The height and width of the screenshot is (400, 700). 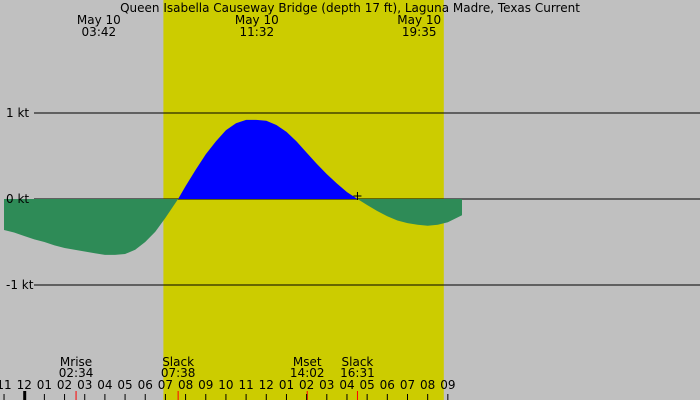 I want to click on y-axis-labels: 1 kt 0 kt -1 kt, so click(x=20, y=199).